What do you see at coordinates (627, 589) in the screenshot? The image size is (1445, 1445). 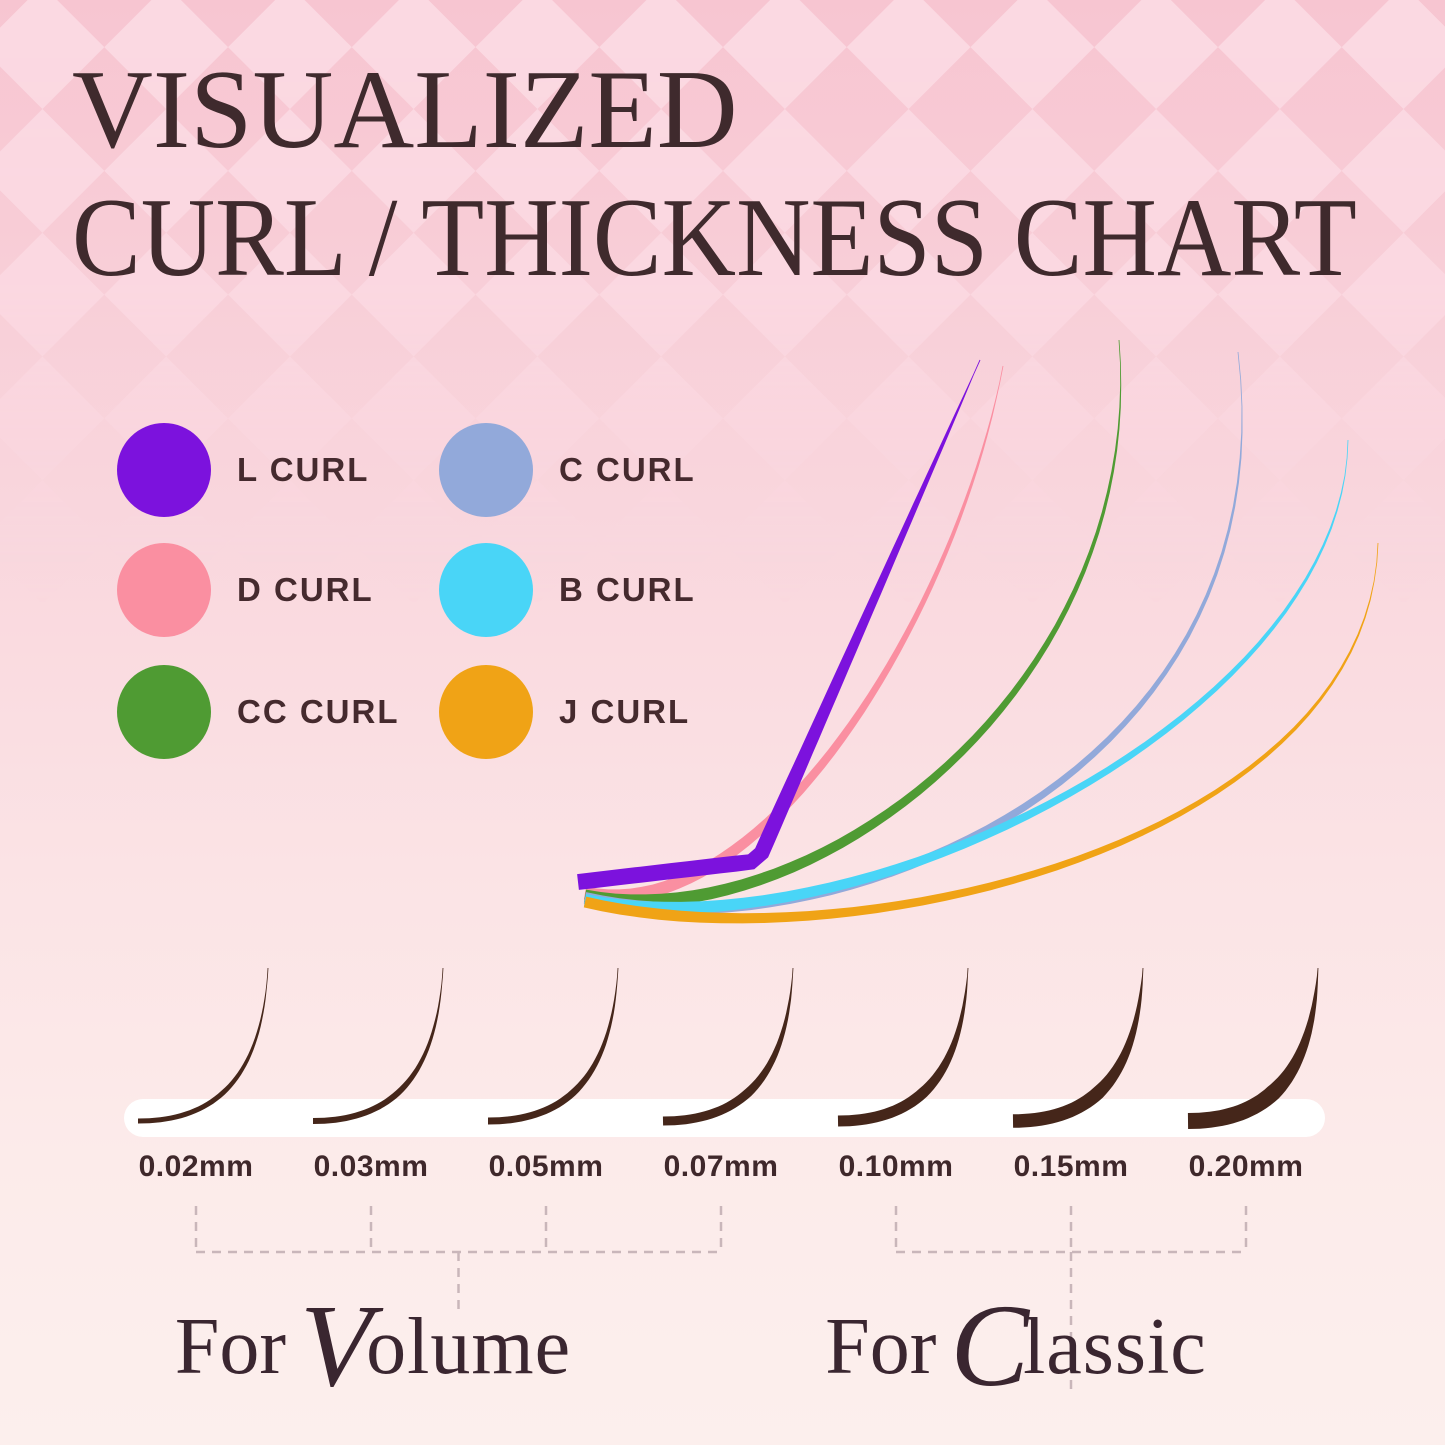 I see `legend-label: B CURL` at bounding box center [627, 589].